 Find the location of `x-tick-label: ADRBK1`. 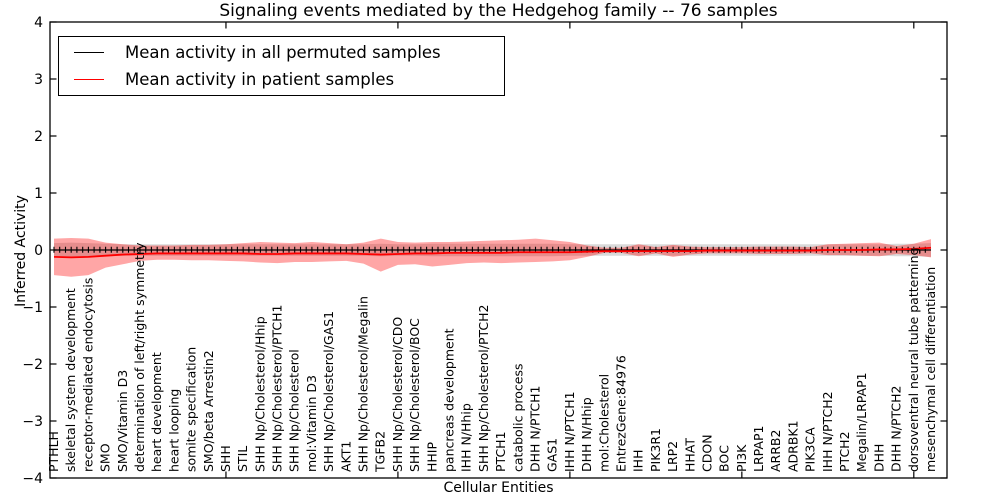

x-tick-label: ADRBK1 is located at coordinates (792, 446).